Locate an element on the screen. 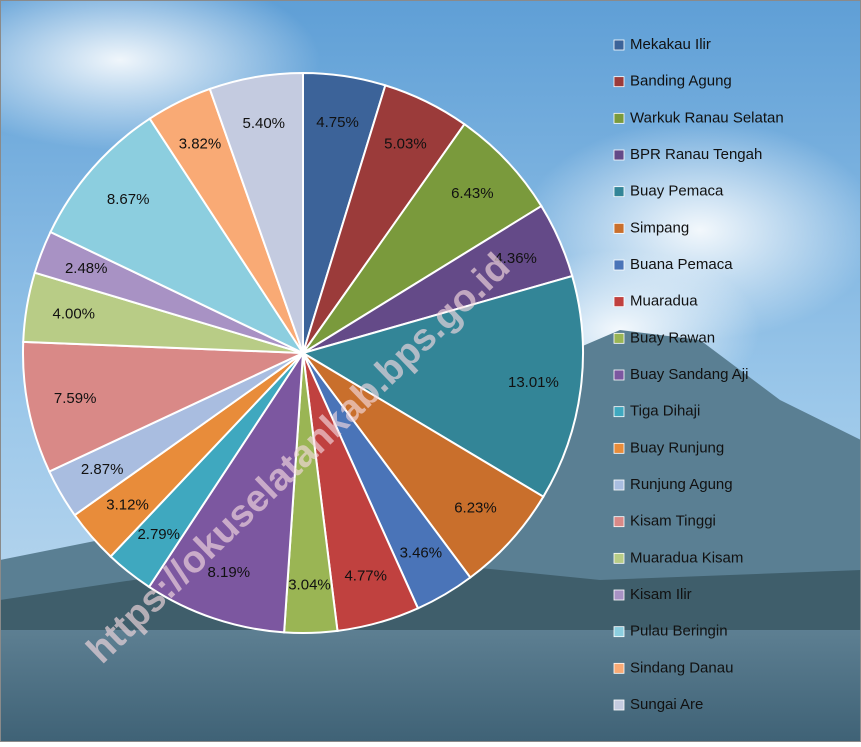 This screenshot has height=747, width=861. legend-label: Buay Runjung is located at coordinates (677, 447).